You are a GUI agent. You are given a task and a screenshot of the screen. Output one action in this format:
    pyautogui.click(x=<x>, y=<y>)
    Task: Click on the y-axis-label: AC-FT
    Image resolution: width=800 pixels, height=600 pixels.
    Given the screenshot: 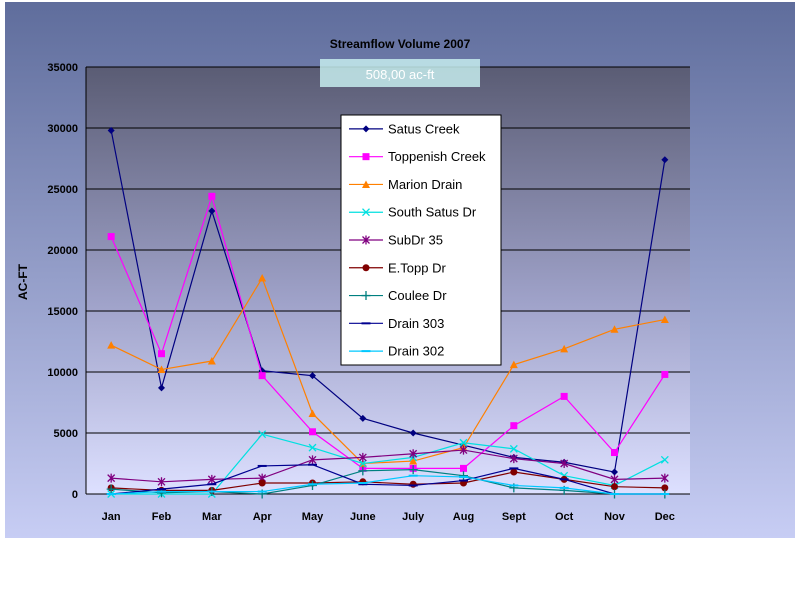 What is the action you would take?
    pyautogui.click(x=23, y=281)
    